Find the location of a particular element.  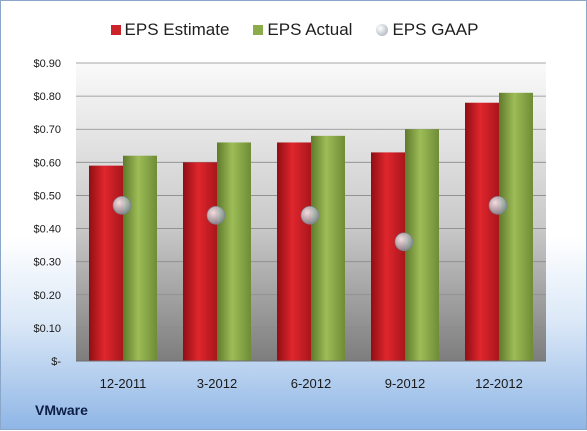

legend: EPS Estimate EPS Actual EPS GAAP is located at coordinates (294, 30).